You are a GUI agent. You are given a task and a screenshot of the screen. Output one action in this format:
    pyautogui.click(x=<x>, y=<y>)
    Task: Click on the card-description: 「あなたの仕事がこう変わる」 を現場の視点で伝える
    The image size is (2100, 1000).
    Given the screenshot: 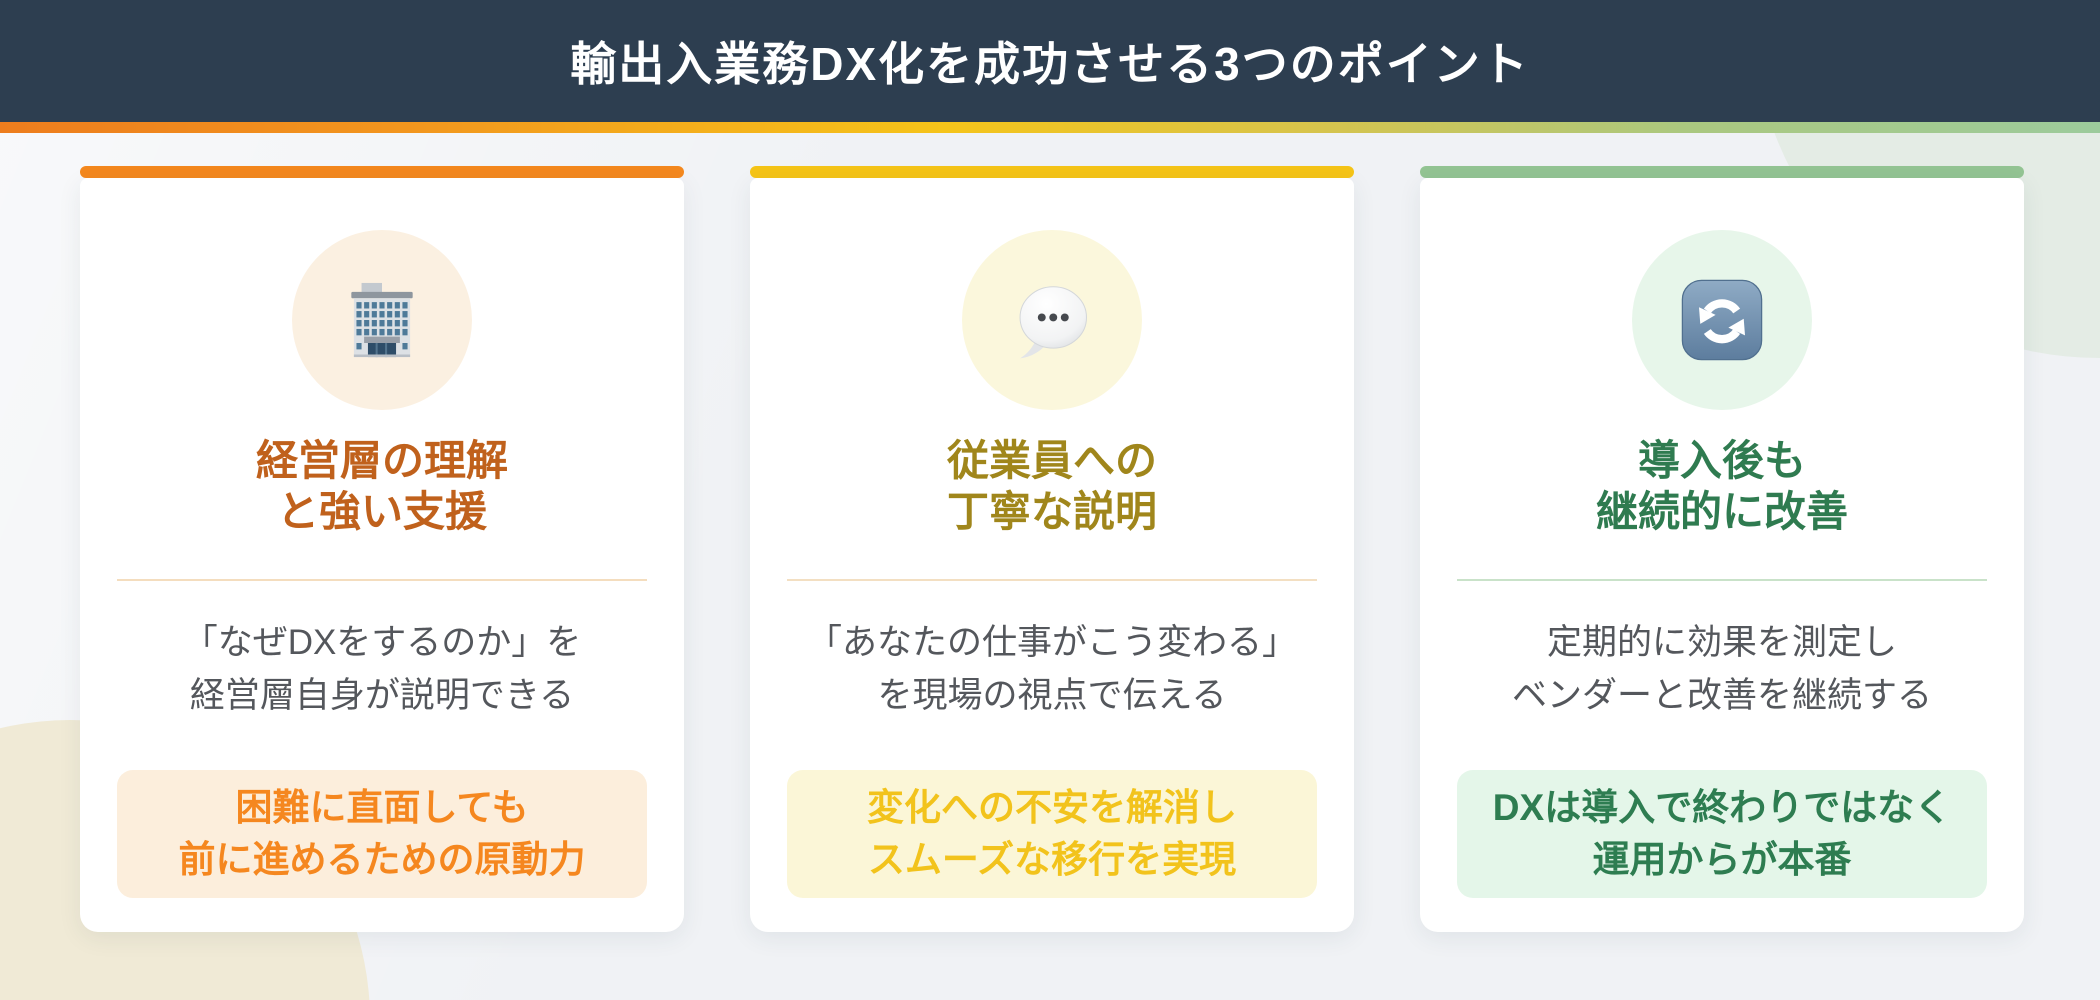 What is the action you would take?
    pyautogui.click(x=1051, y=669)
    